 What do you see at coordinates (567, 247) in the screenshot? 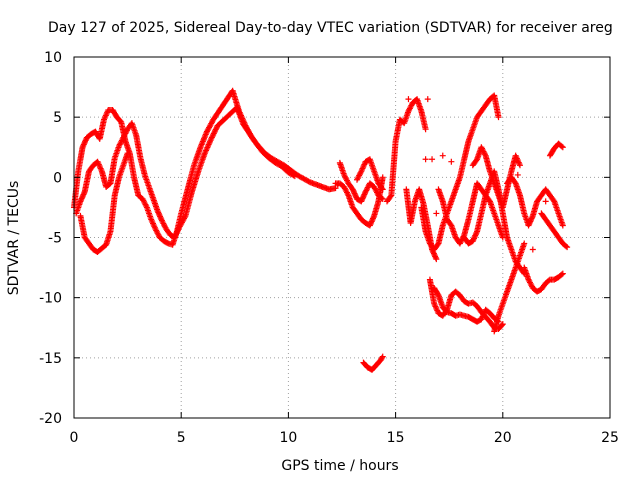
I see `data-point-s` at bounding box center [567, 247].